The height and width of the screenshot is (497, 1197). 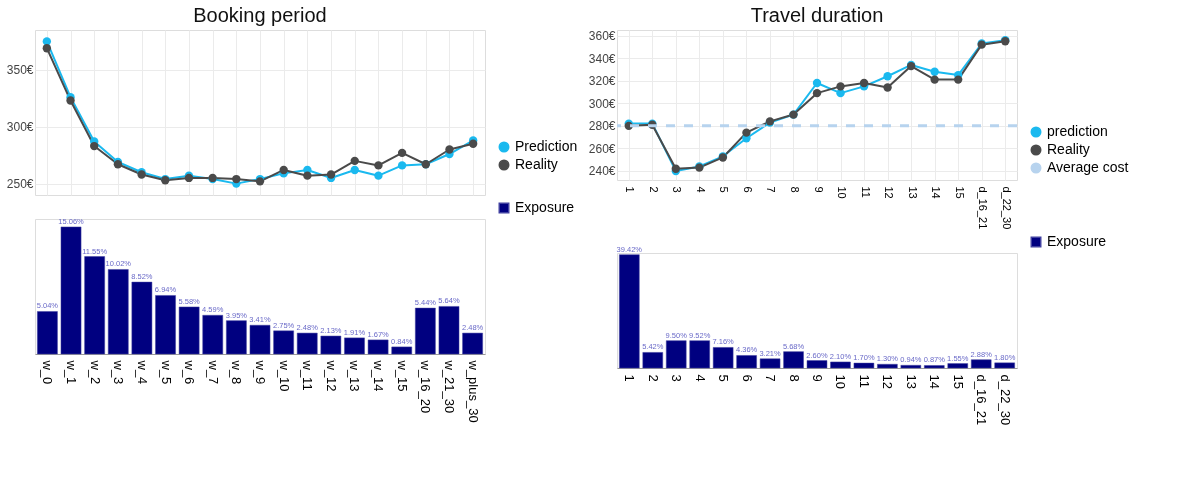 What do you see at coordinates (284, 375) in the screenshot?
I see `x-tick-label: w_10` at bounding box center [284, 375].